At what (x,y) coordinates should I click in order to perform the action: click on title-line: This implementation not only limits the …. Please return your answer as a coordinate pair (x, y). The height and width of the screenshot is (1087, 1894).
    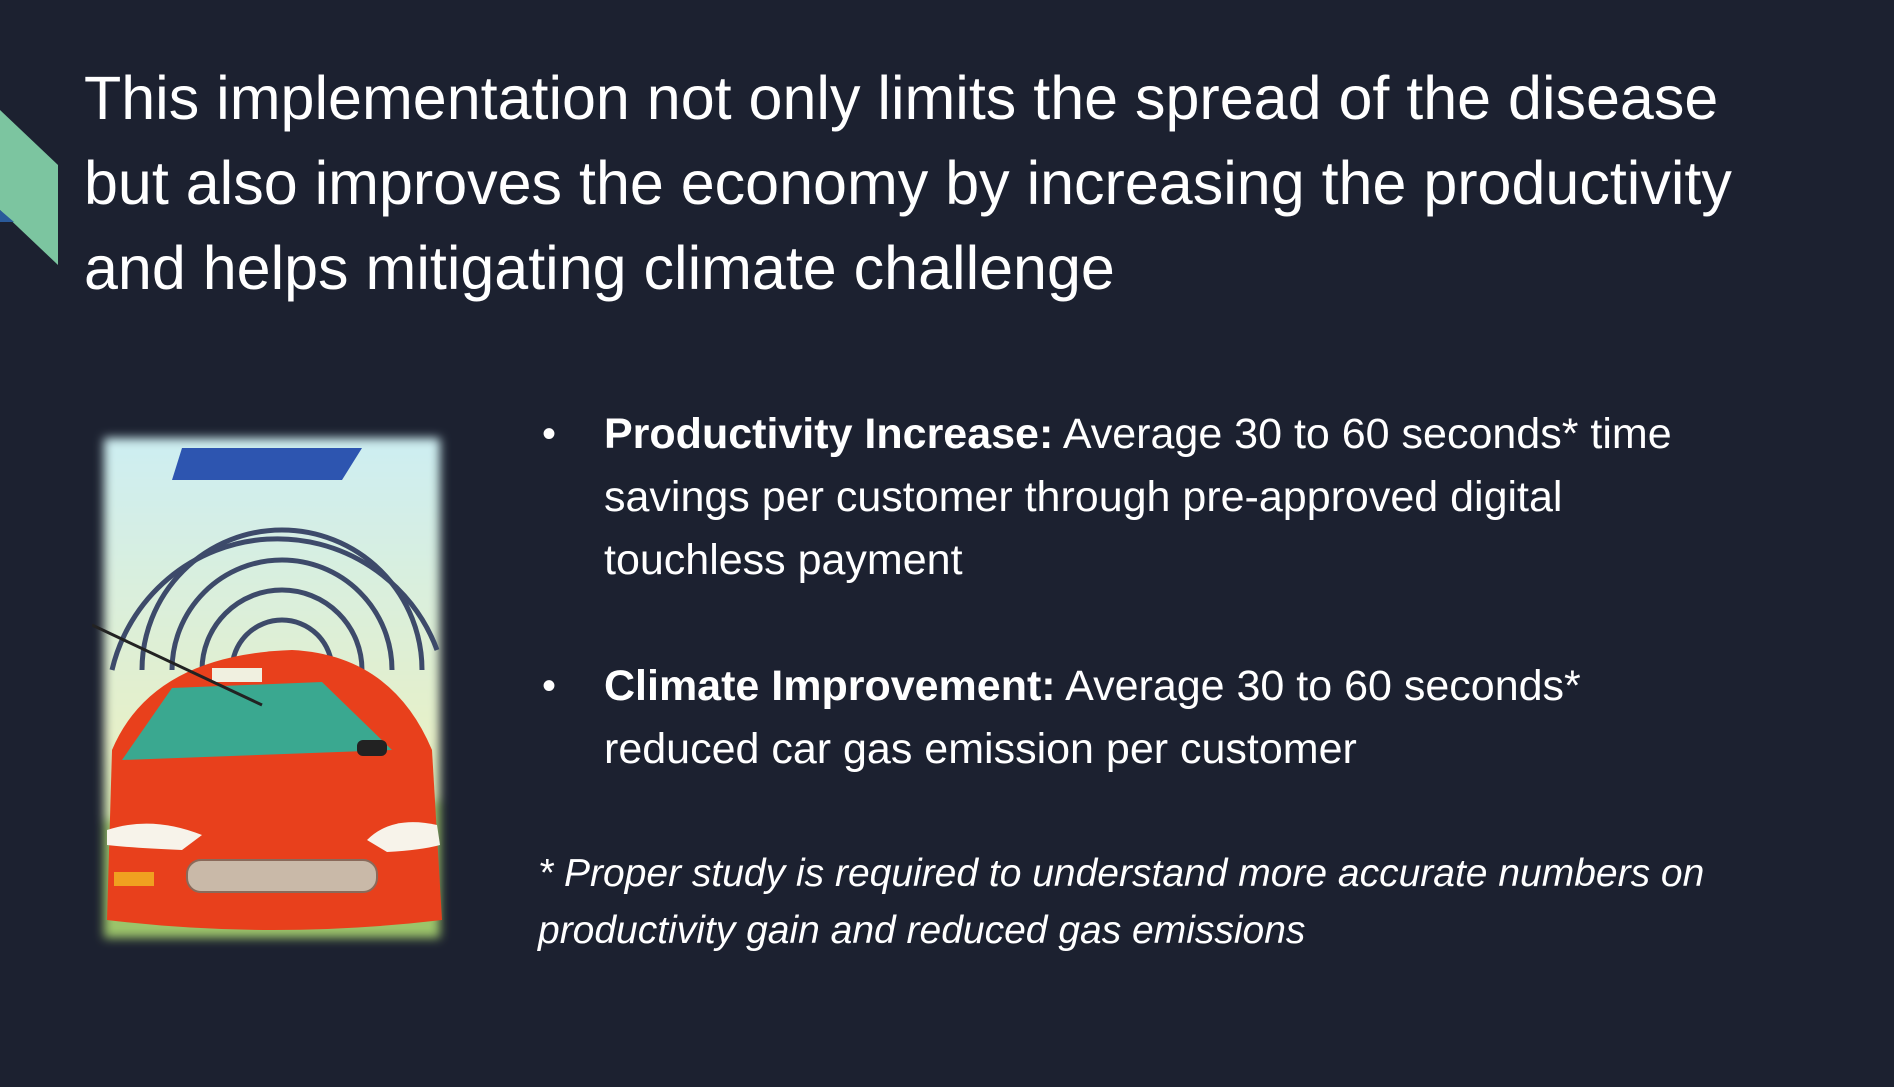
    Looking at the image, I should click on (901, 98).